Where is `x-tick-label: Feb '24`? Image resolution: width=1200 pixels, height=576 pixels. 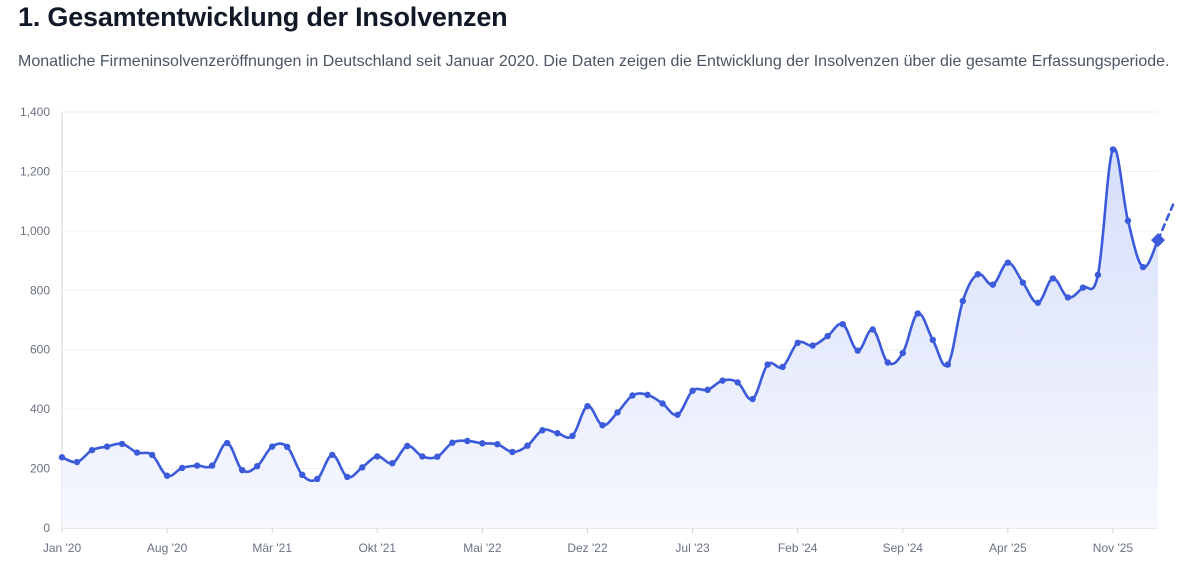 x-tick-label: Feb '24 is located at coordinates (798, 548).